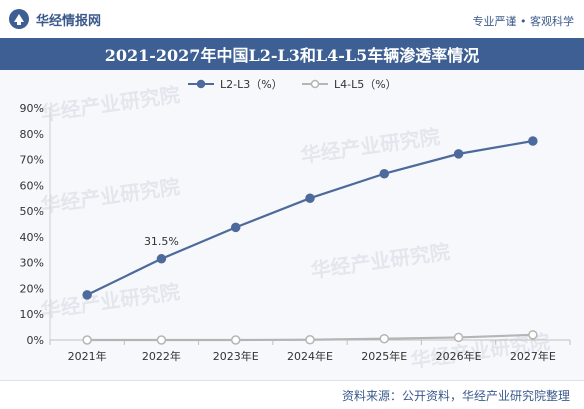  Describe the element at coordinates (35, 340) in the screenshot. I see `y-tick-label: 0%` at that location.